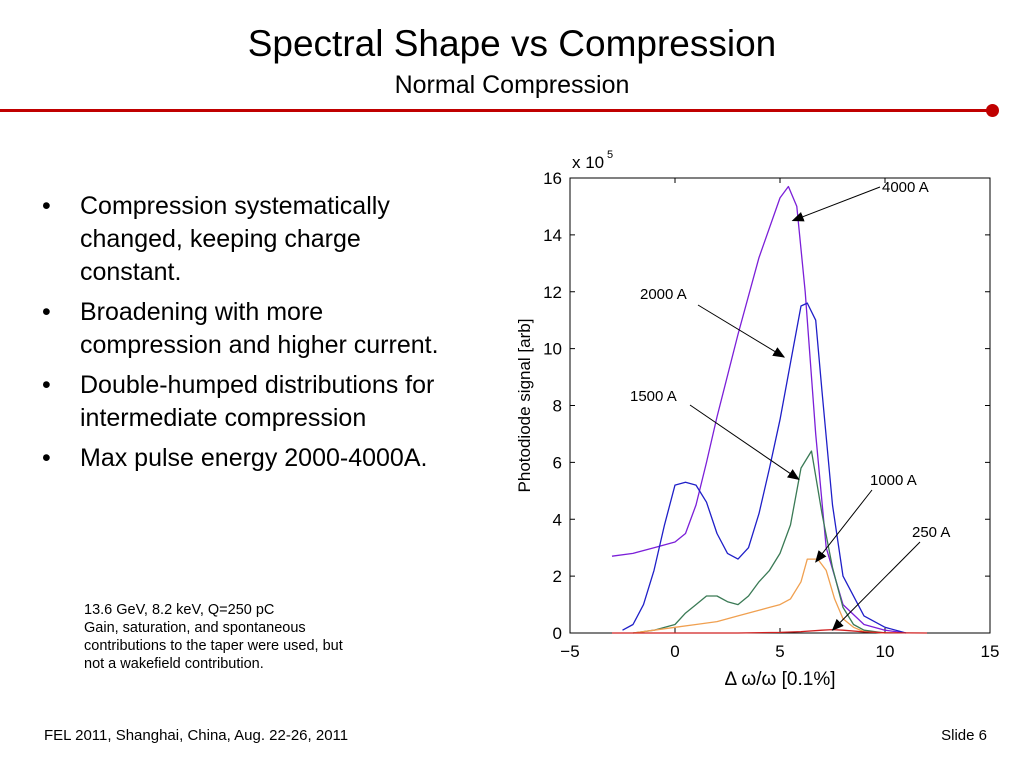 Image resolution: width=1024 pixels, height=768 pixels. Describe the element at coordinates (174, 664) in the screenshot. I see `note-line: not a wakefield contribution.` at that location.